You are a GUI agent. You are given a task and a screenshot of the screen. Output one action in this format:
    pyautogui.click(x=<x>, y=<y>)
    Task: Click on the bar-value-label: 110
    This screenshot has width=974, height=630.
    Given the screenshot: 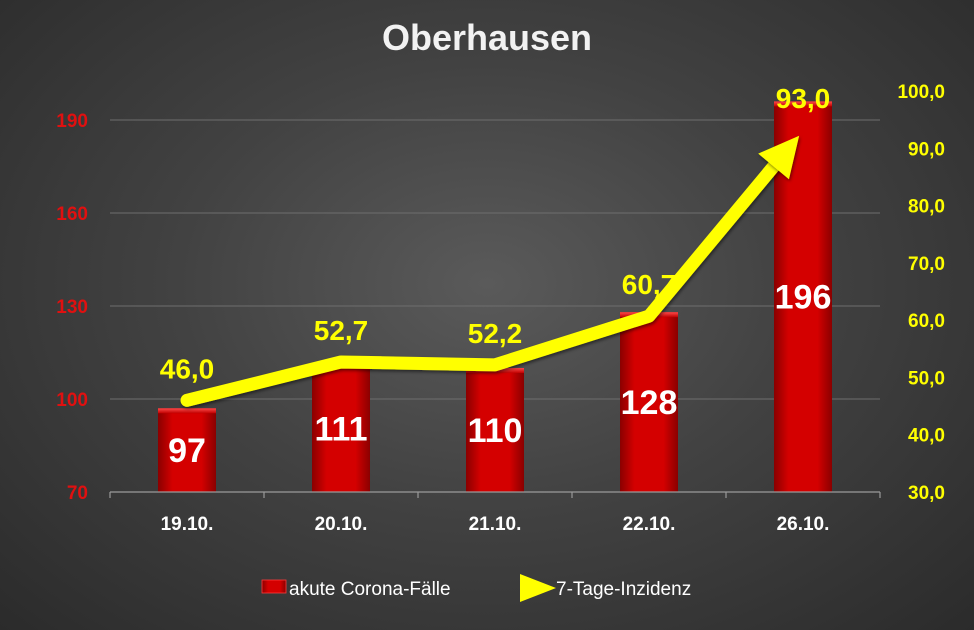 What is the action you would take?
    pyautogui.click(x=495, y=431)
    